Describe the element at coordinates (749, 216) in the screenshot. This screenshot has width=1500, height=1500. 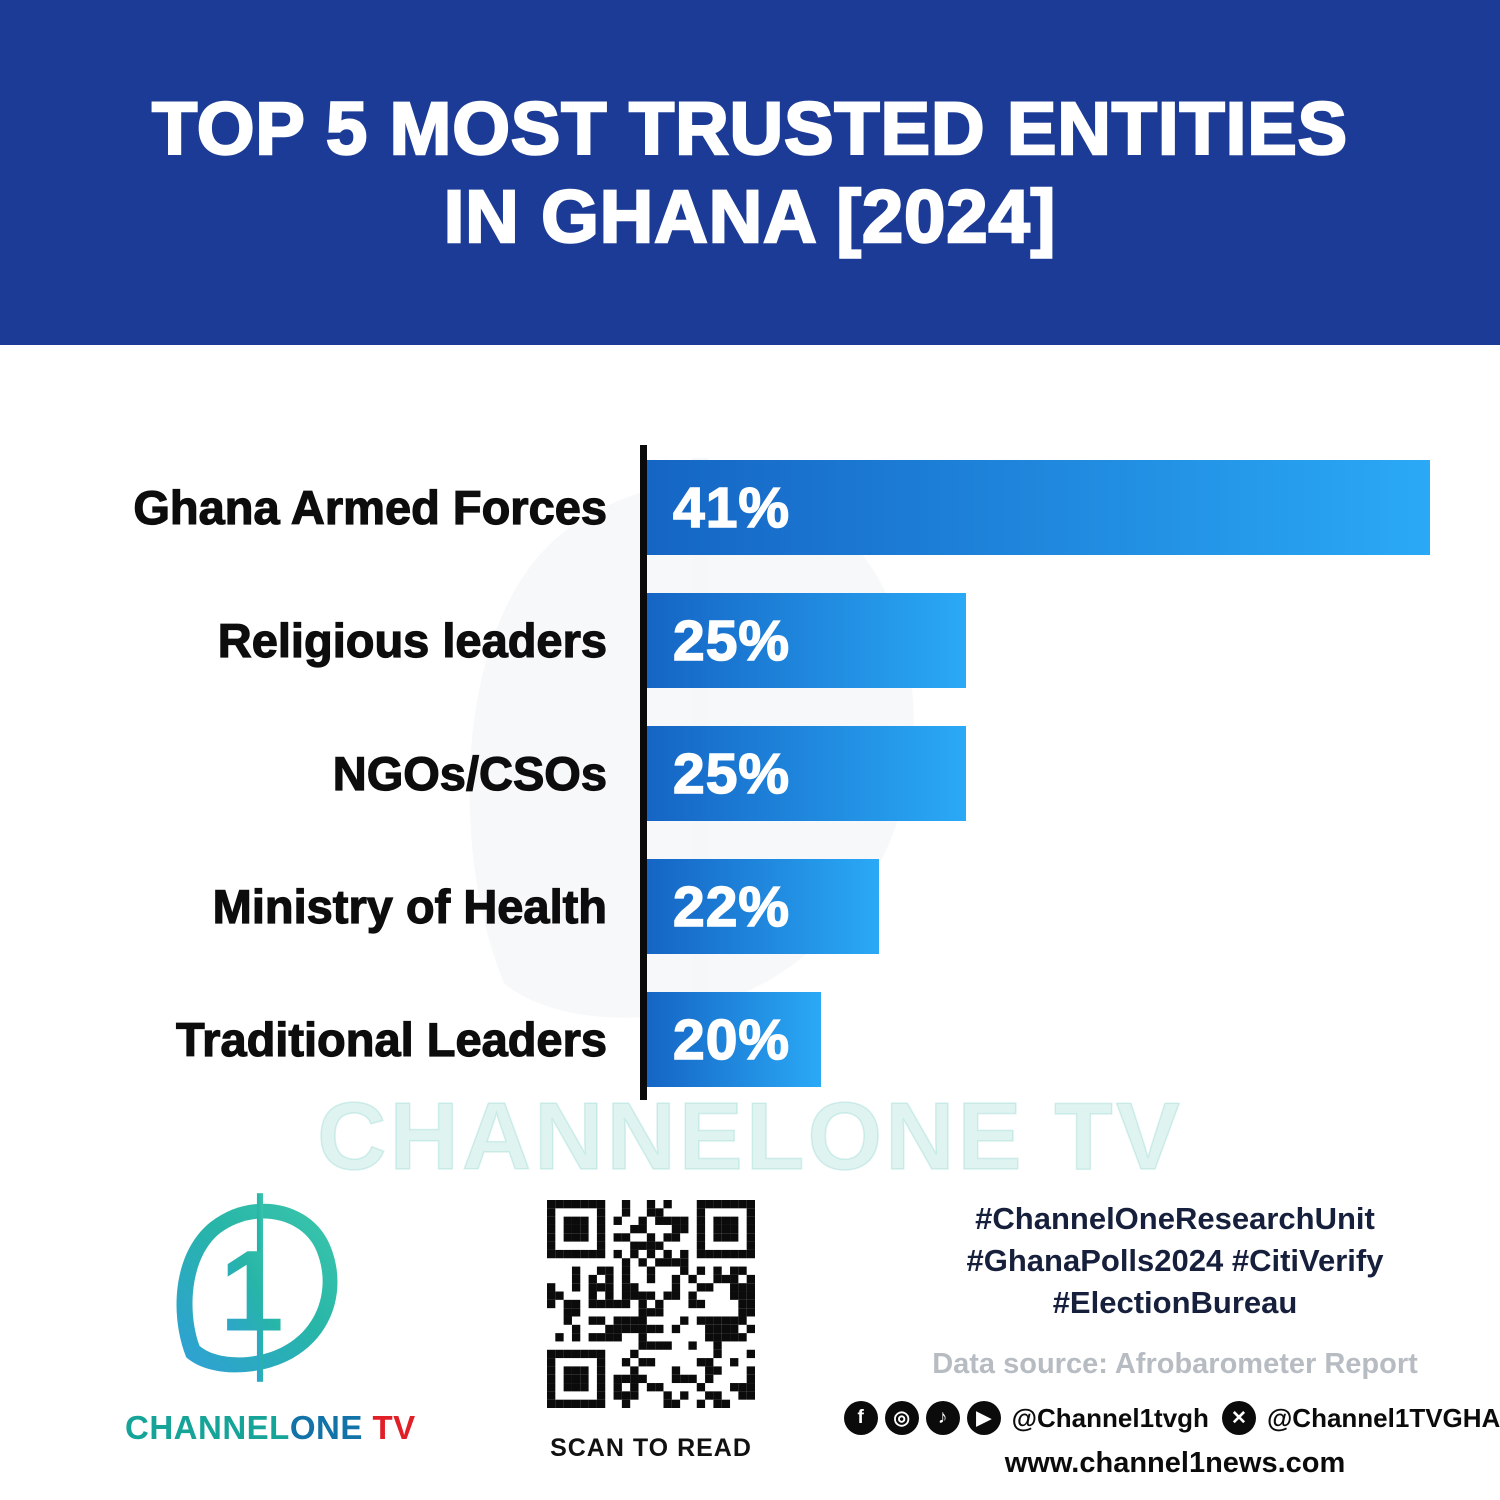
I see `page-title-line2: IN GHANA [2024]` at that location.